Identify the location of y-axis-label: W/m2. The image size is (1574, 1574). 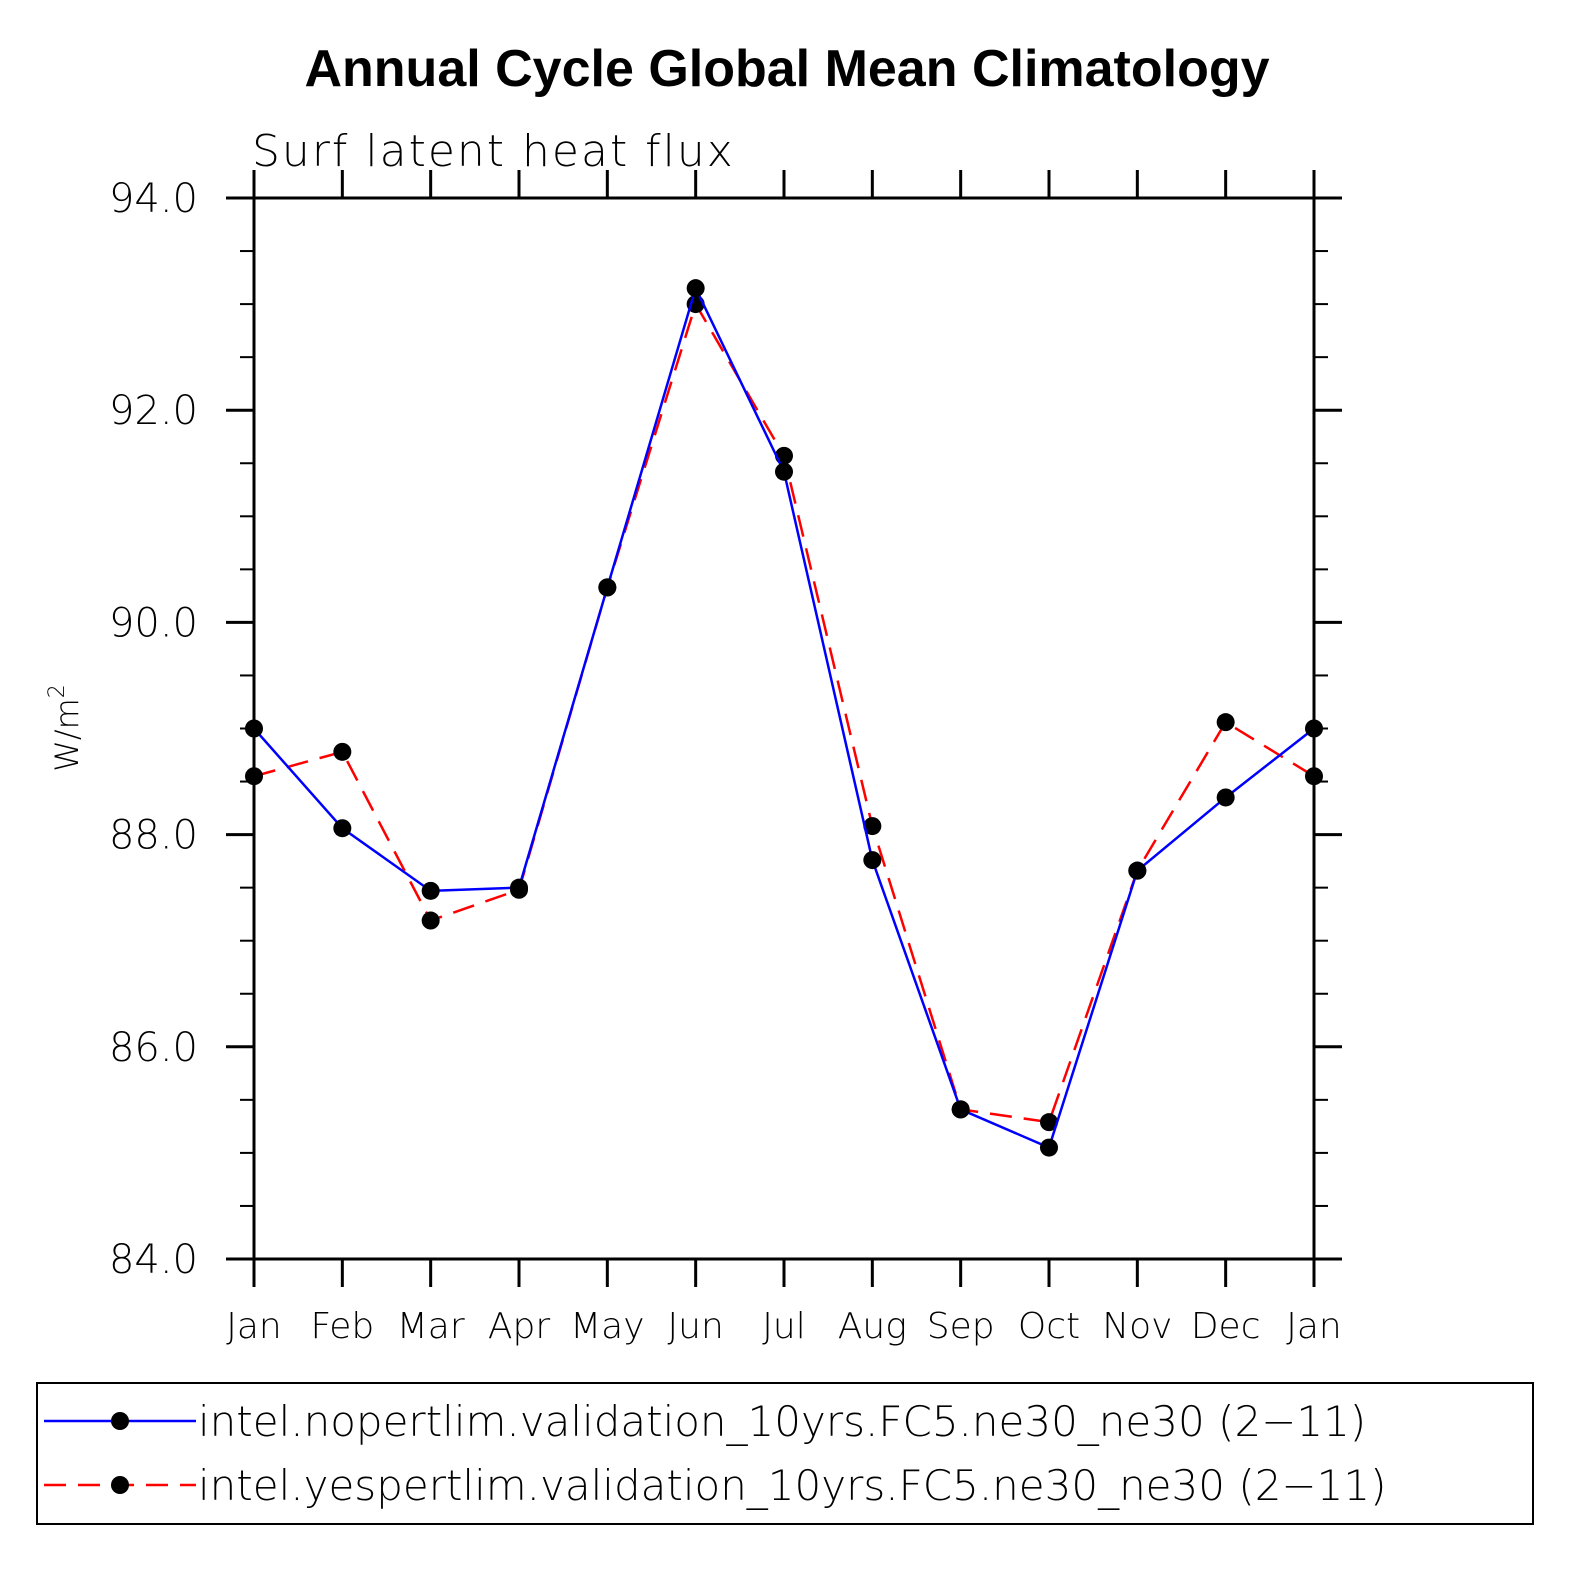
(65, 728).